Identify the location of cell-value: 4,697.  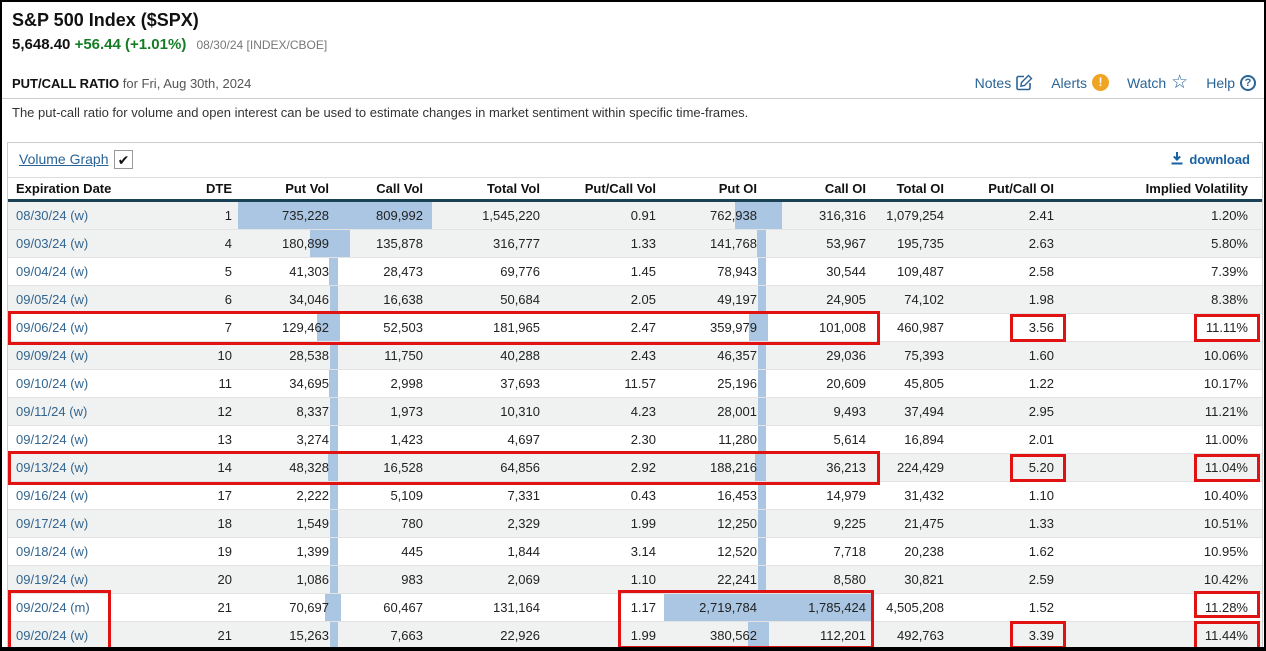
(523, 439).